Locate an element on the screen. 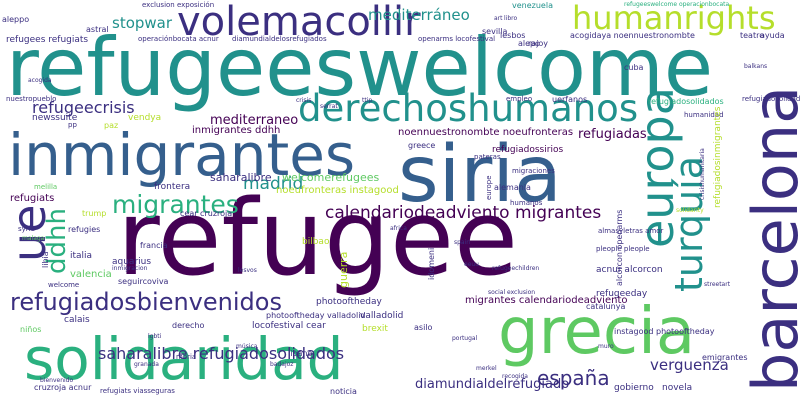 This screenshot has width=800, height=400. word-solidarity: solidarity is located at coordinates (690, 210).